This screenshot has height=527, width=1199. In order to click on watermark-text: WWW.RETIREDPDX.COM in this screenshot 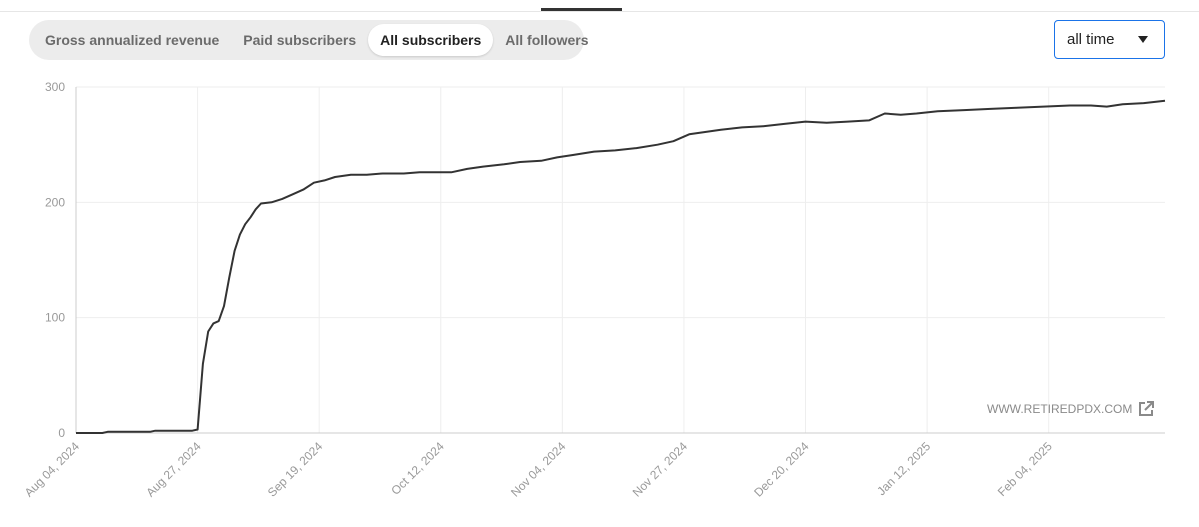, I will do `click(1060, 409)`.